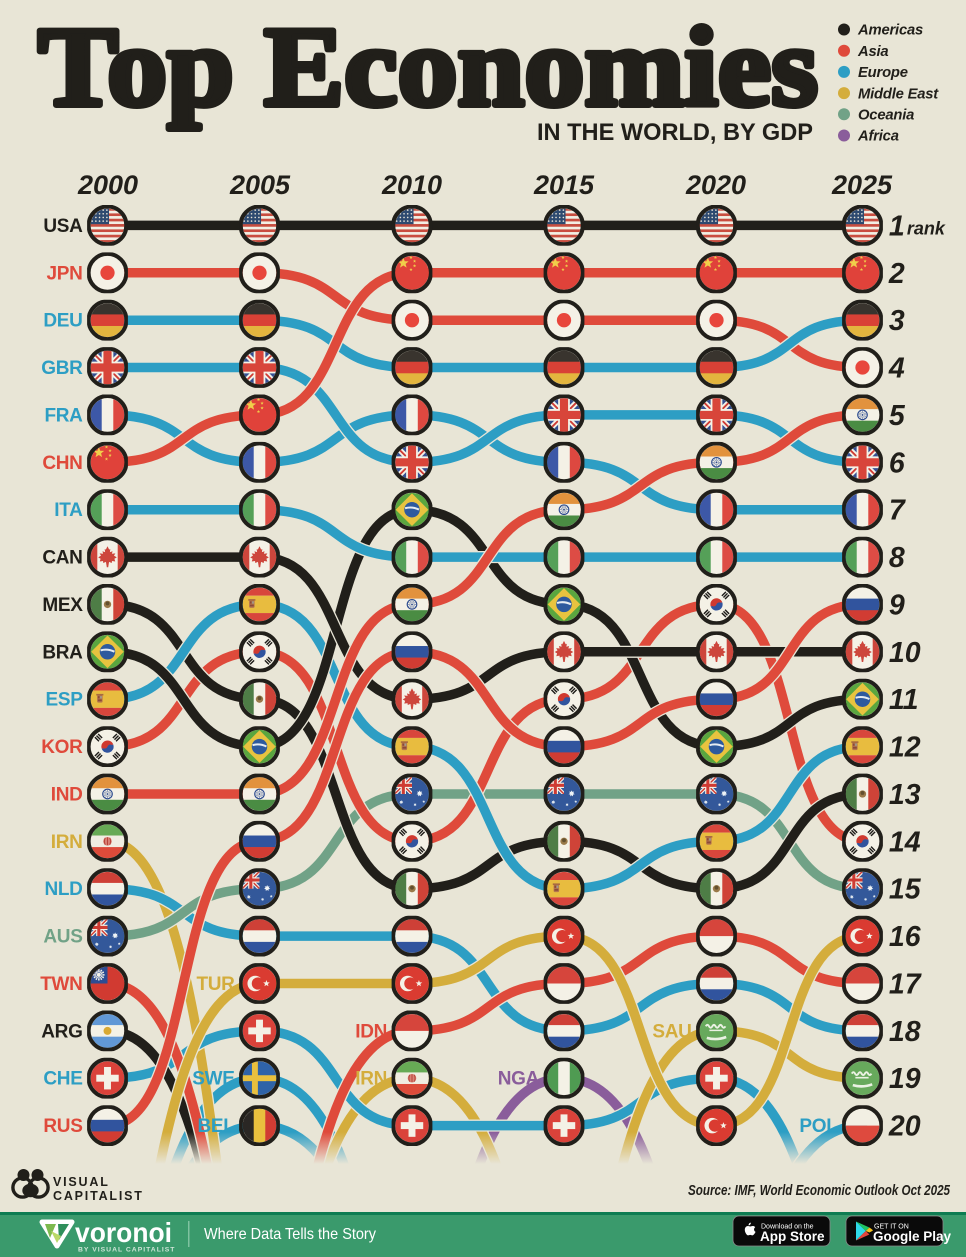  I want to click on svg-text: 5, so click(897, 416).